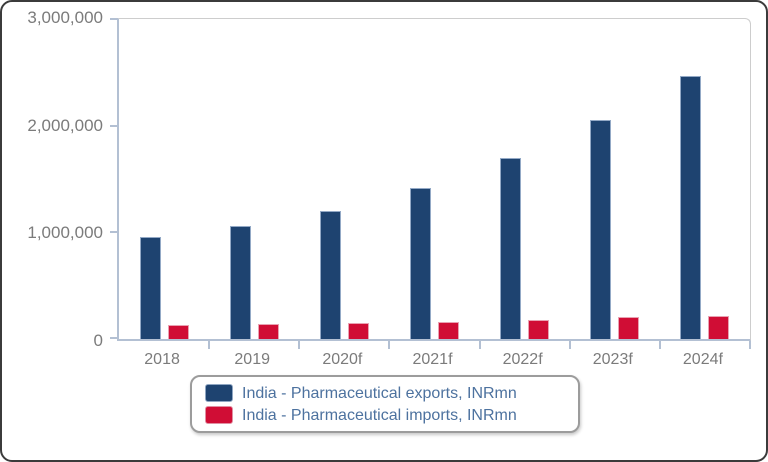  Describe the element at coordinates (702, 359) in the screenshot. I see `x-axis-label: 2024f` at that location.